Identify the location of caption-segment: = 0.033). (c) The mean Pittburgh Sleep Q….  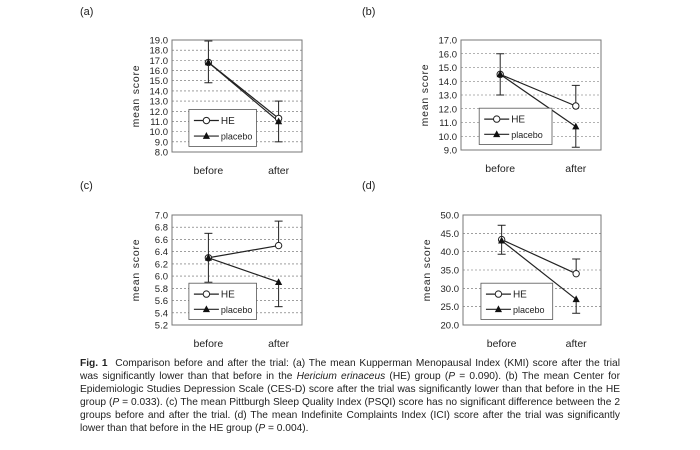
(350, 415).